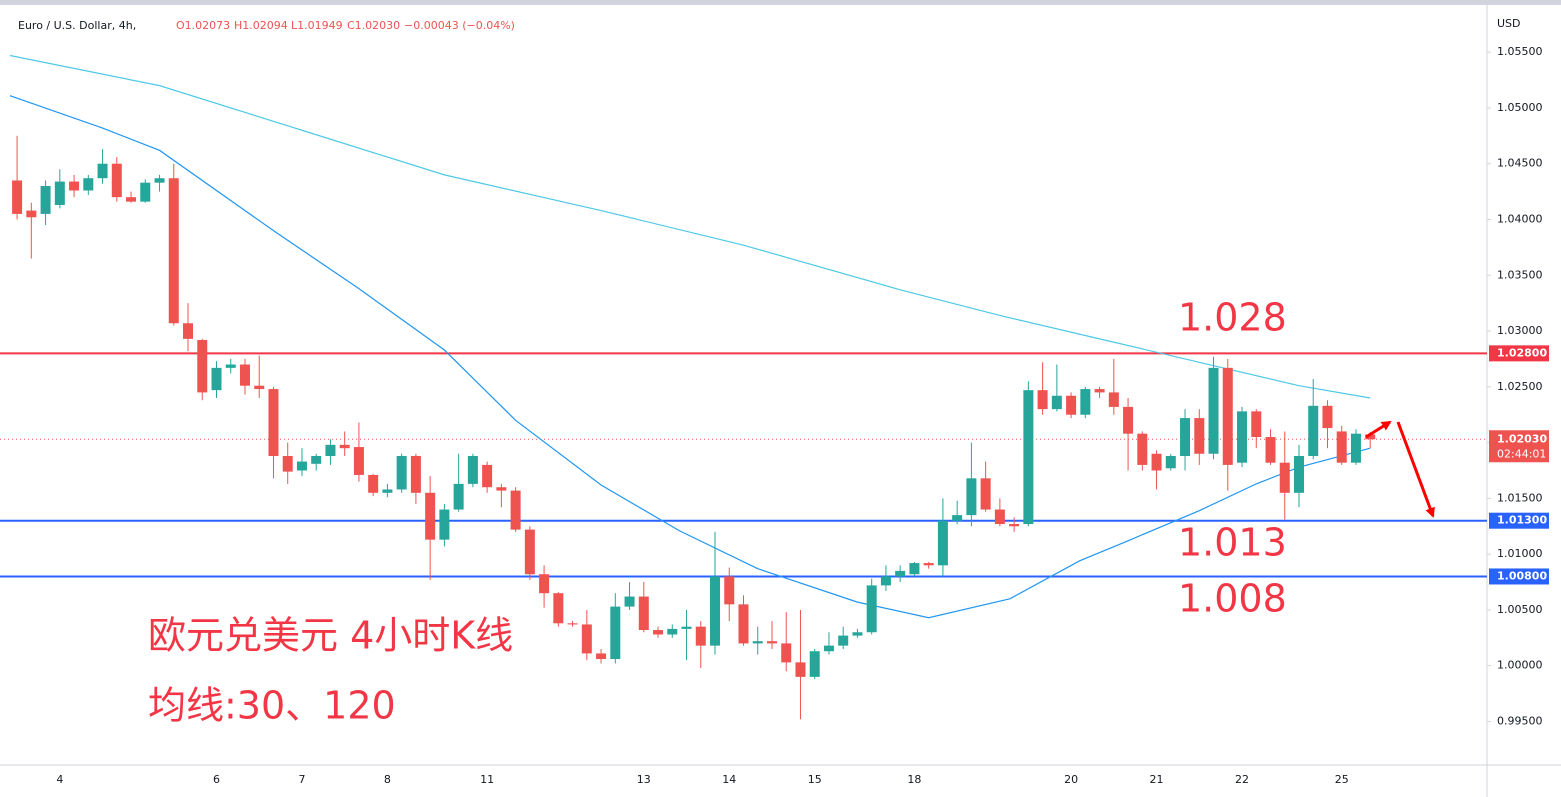 This screenshot has width=1561, height=797. What do you see at coordinates (1232, 599) in the screenshot?
I see `level-note: 1.008` at bounding box center [1232, 599].